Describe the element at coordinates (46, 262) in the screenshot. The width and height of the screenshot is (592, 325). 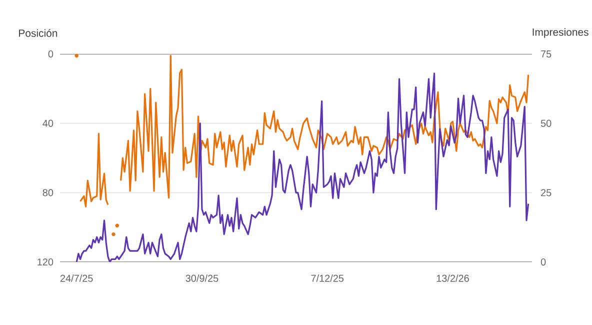
I see `y-tick-label: 120` at that location.